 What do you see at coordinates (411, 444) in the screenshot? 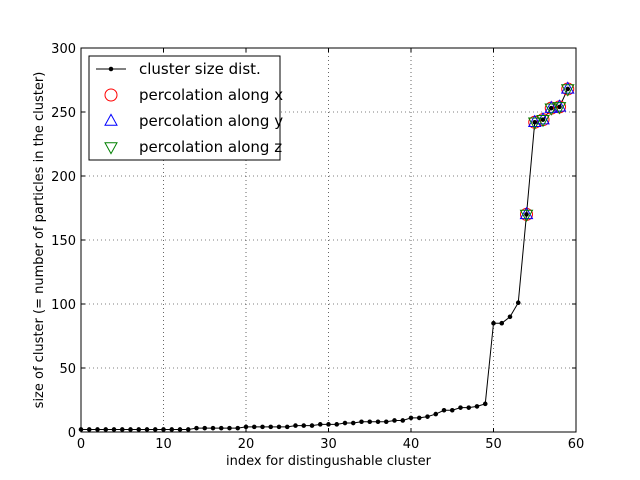
I see `x-tick-label: 40` at bounding box center [411, 444].